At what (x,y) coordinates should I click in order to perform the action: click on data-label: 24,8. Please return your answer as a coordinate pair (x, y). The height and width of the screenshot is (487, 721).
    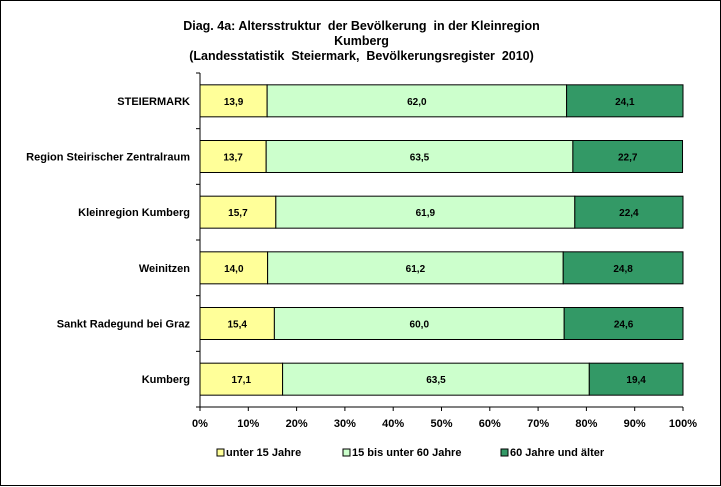
    Looking at the image, I should click on (623, 269).